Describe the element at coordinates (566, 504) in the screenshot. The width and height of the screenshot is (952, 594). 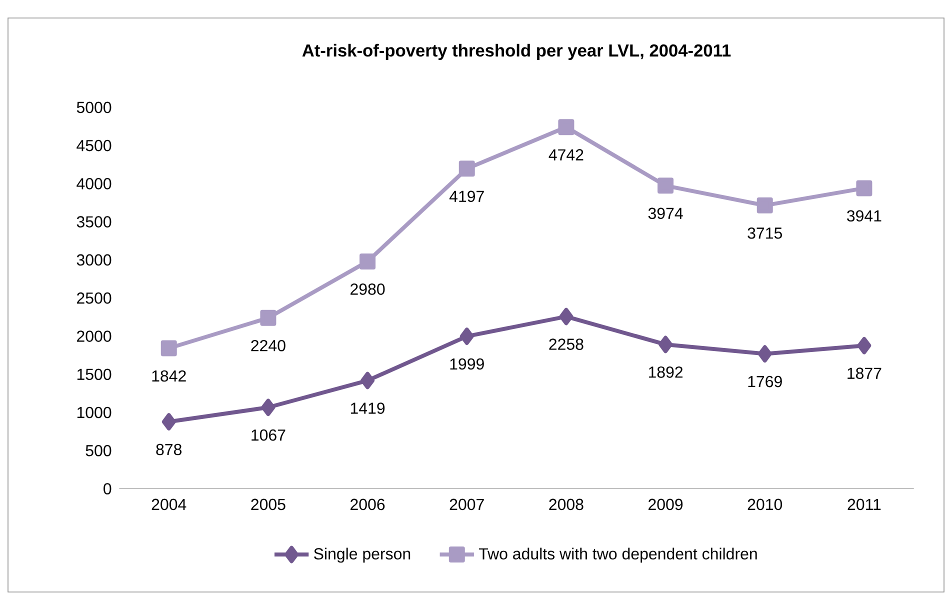
I see `x-tick-label: 2008` at that location.